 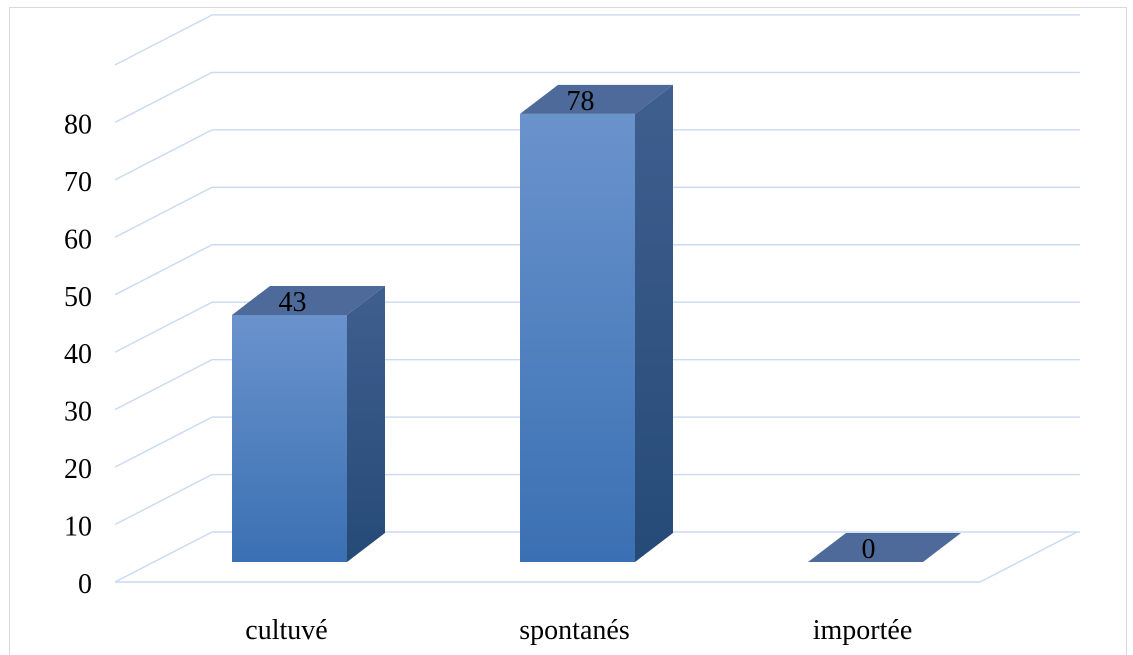 What do you see at coordinates (78, 124) in the screenshot?
I see `y-tick-label: 80` at bounding box center [78, 124].